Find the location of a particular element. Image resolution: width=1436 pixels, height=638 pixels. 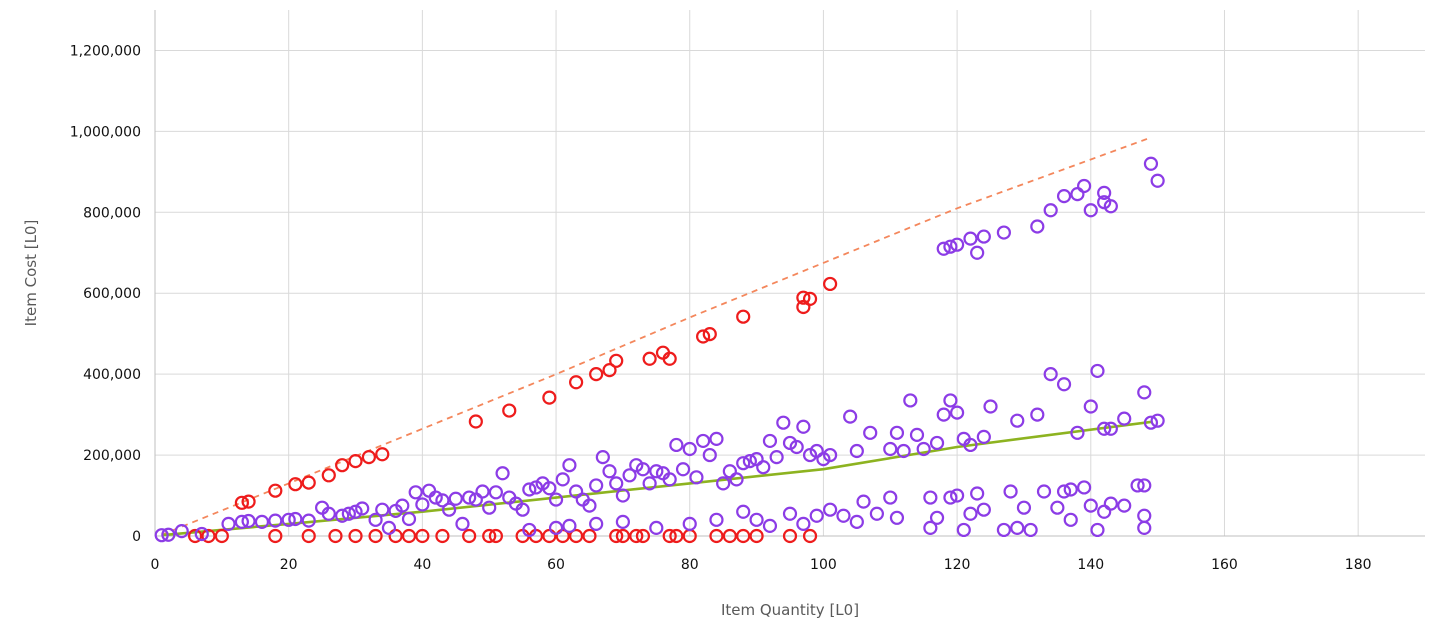

x-tick-label: 80 is located at coordinates (690, 565).